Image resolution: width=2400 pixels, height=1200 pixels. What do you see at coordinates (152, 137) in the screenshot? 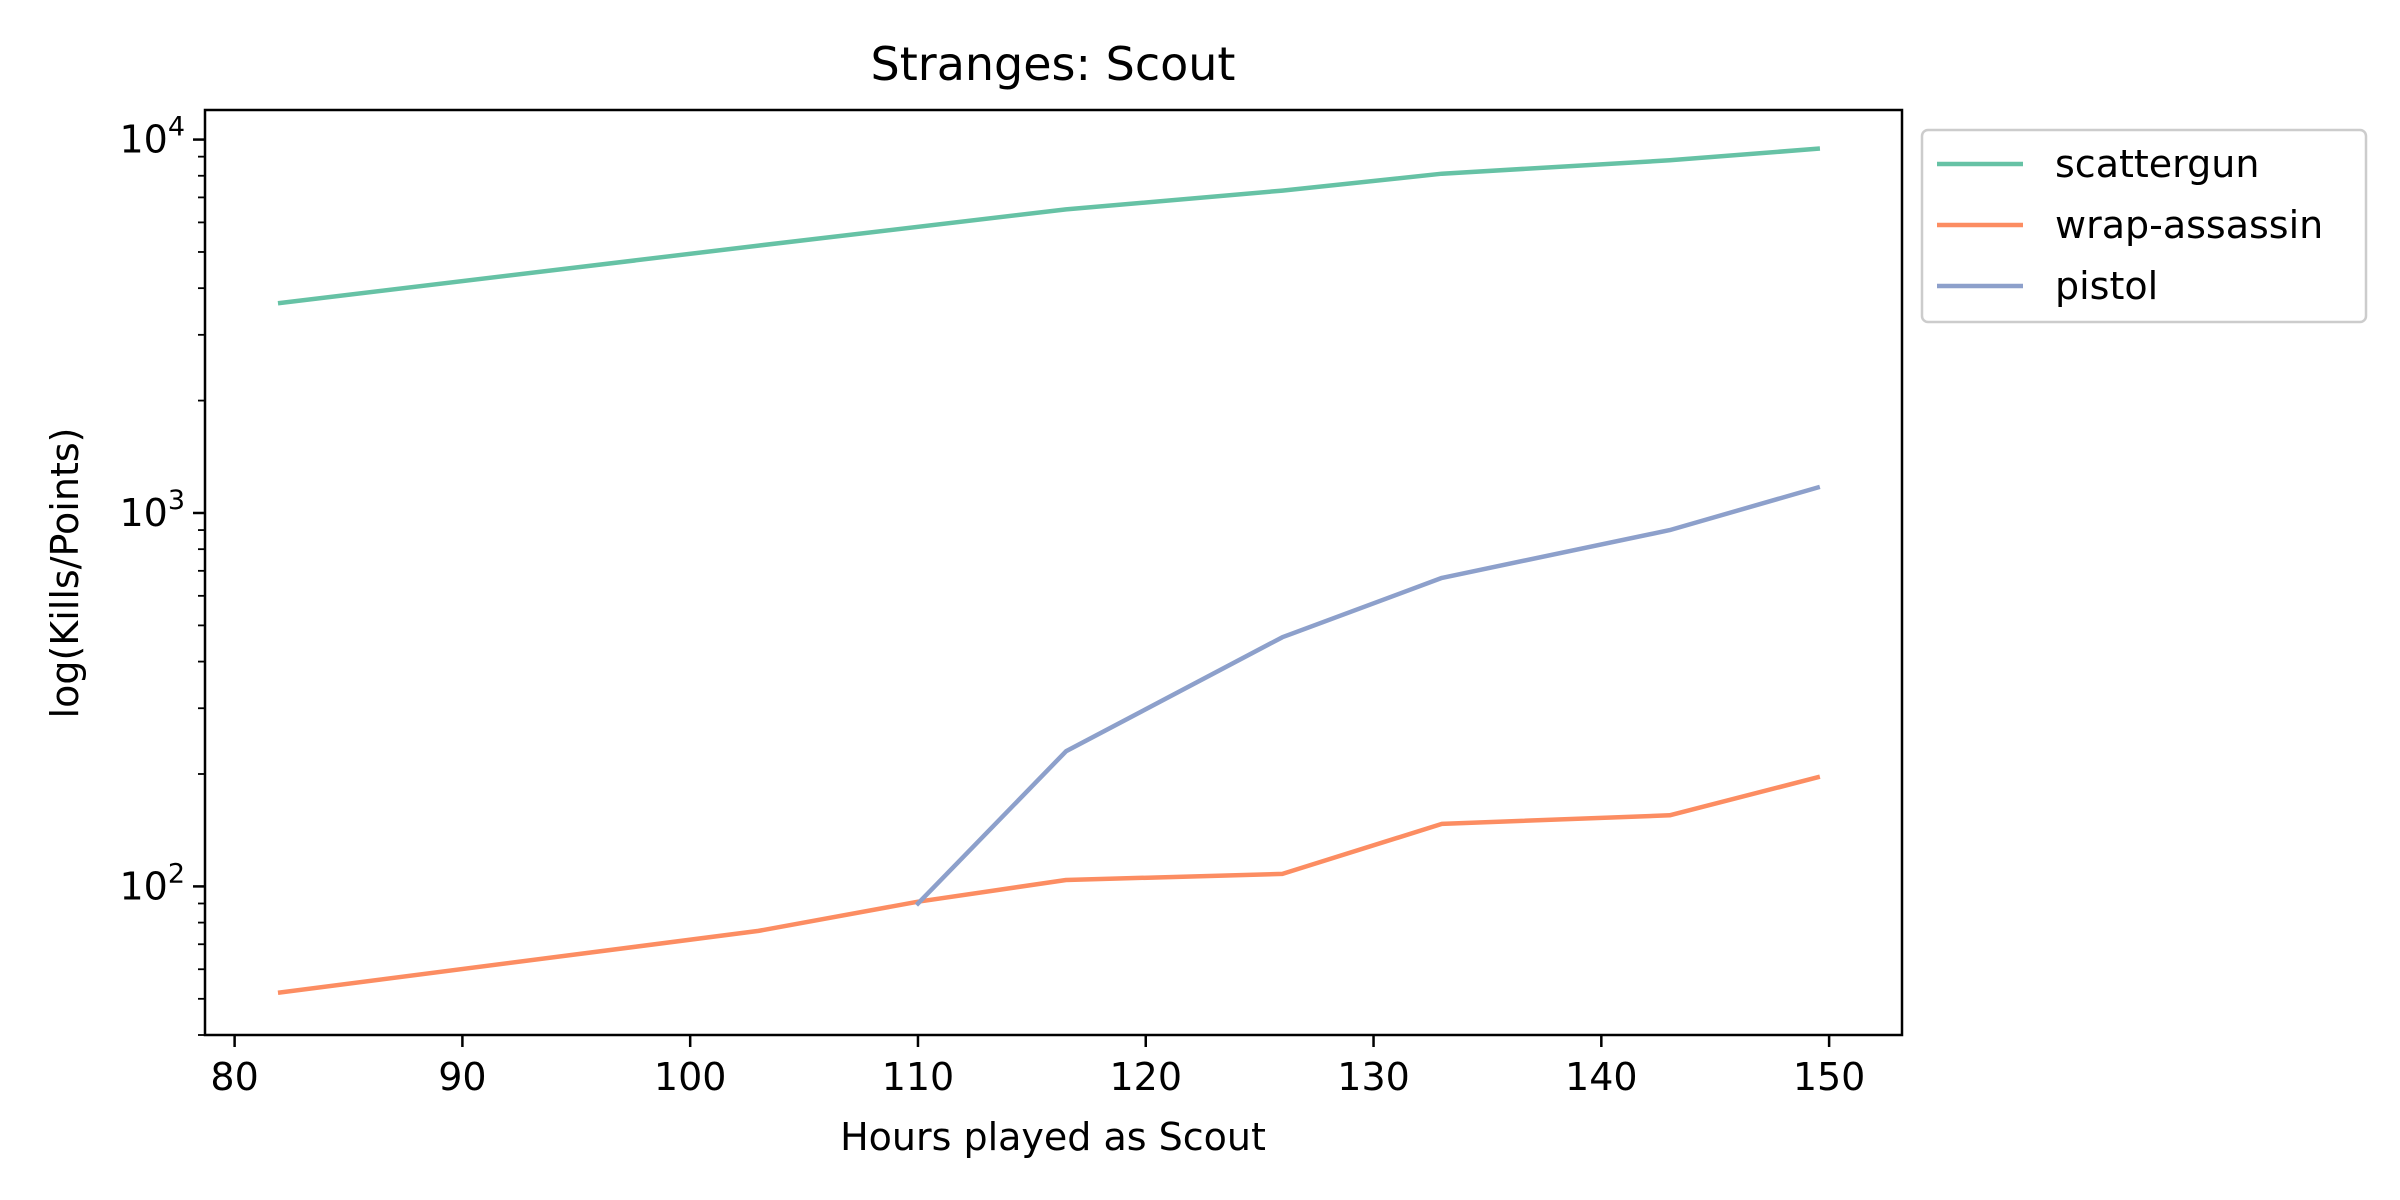
I see `y-tick-label: 10⁴` at bounding box center [152, 137].